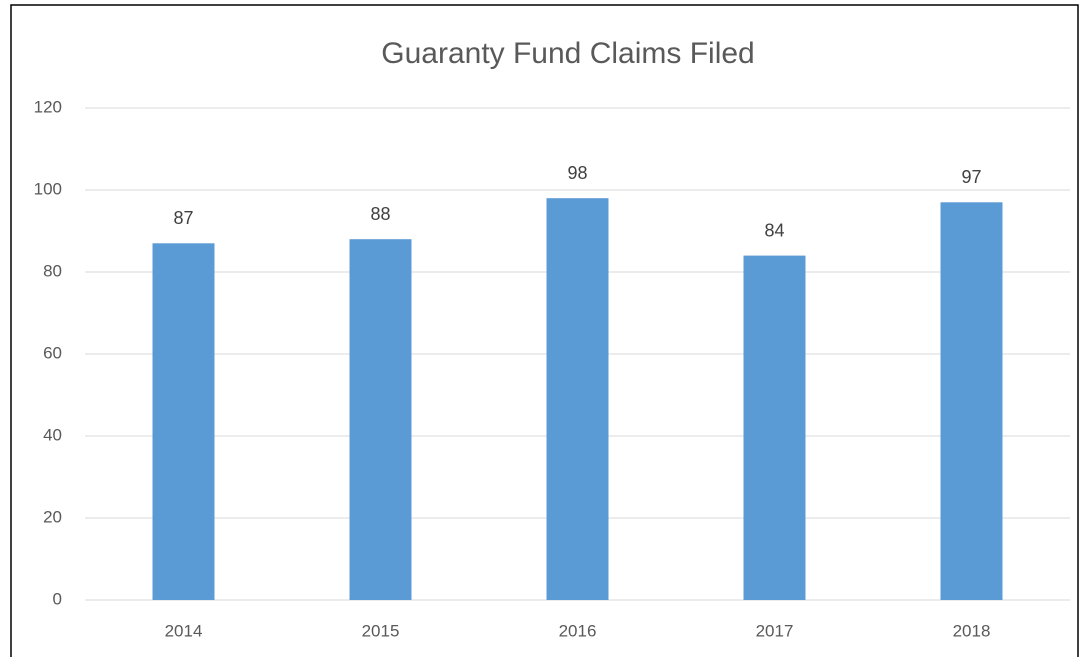 Image resolution: width=1090 pixels, height=657 pixels. What do you see at coordinates (52, 352) in the screenshot?
I see `y-tick-label: 60` at bounding box center [52, 352].